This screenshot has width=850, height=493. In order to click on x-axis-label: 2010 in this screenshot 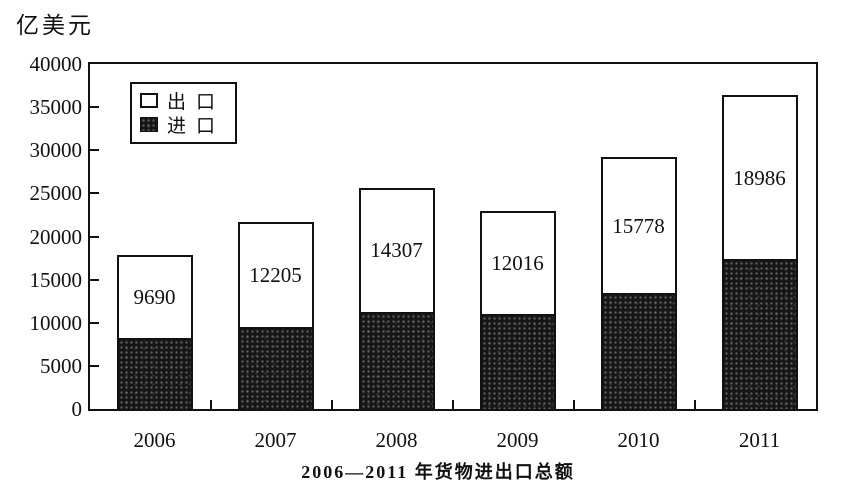, I will do `click(638, 440)`.